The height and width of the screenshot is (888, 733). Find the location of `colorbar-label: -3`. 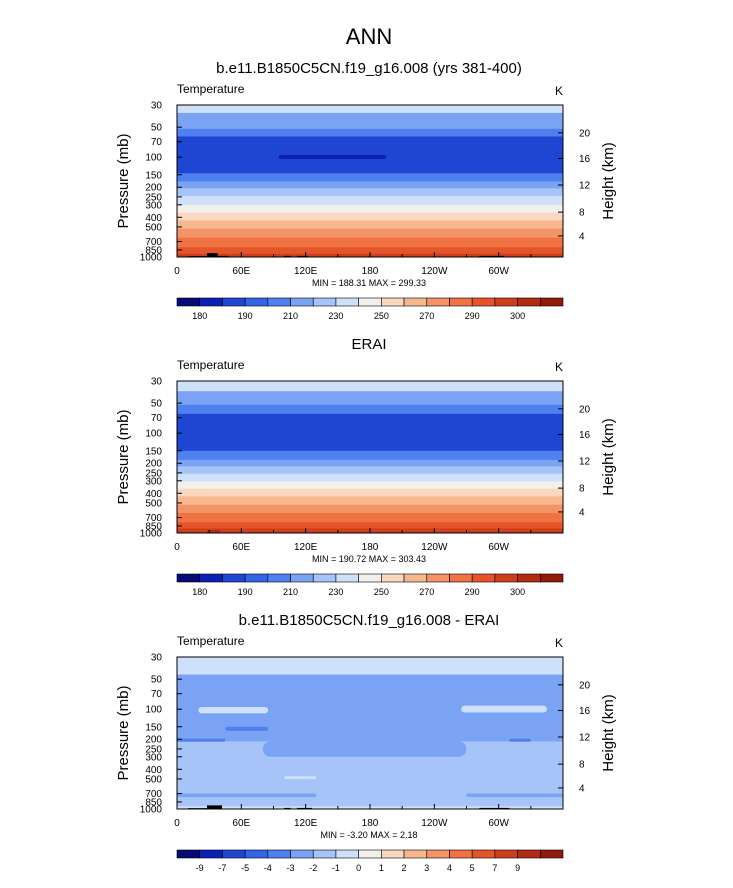

colorbar-label: -3 is located at coordinates (291, 868).